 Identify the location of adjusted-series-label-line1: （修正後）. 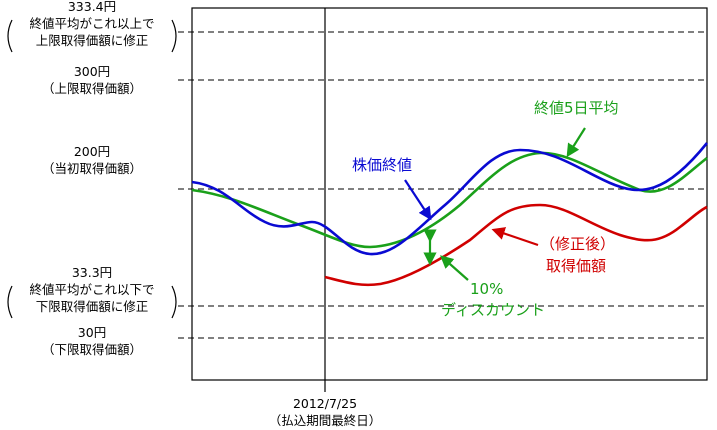
(577, 244).